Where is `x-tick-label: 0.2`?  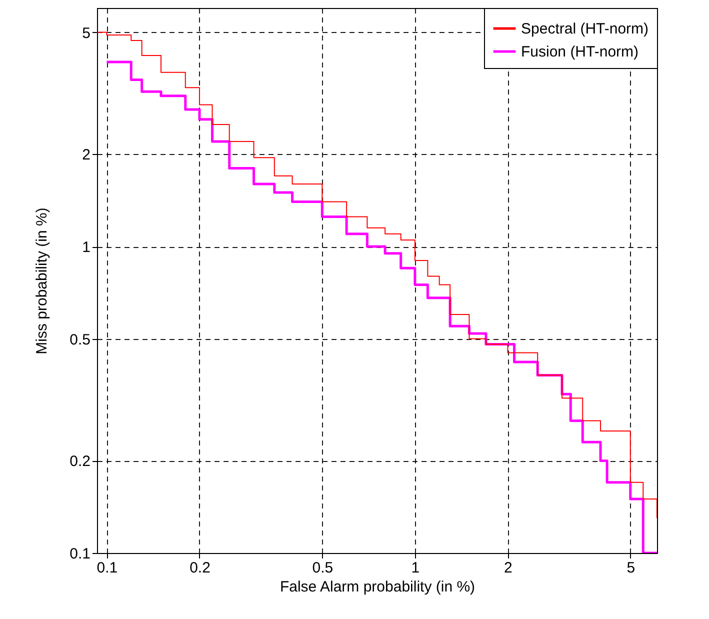 x-tick-label: 0.2 is located at coordinates (200, 568).